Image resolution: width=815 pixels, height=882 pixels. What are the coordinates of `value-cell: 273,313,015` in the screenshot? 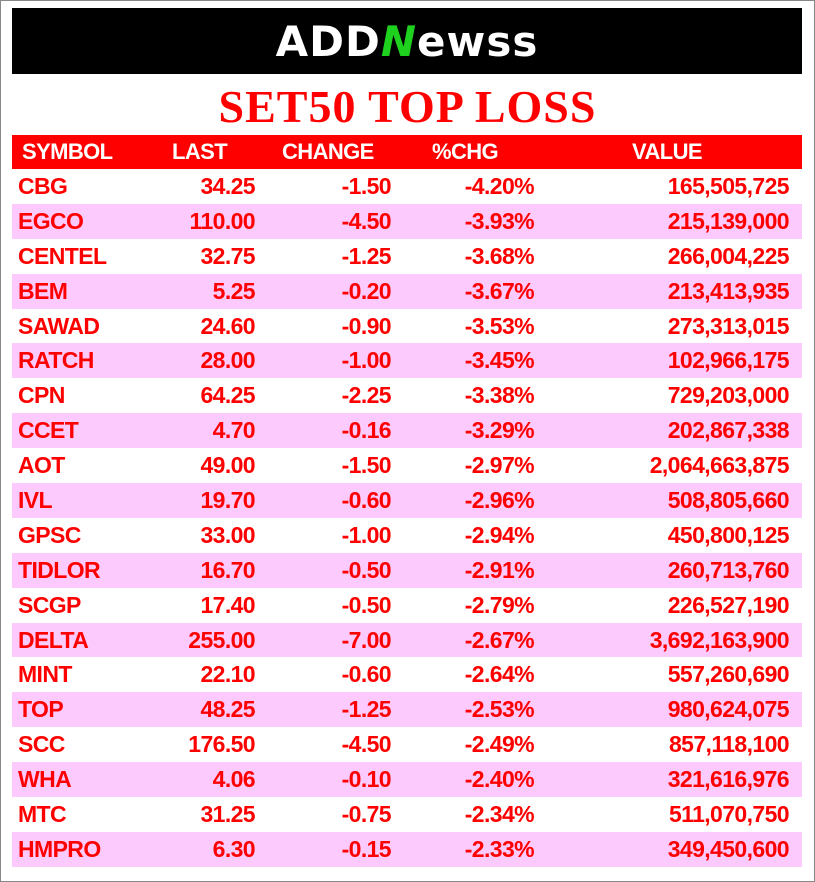 It's located at (728, 325).